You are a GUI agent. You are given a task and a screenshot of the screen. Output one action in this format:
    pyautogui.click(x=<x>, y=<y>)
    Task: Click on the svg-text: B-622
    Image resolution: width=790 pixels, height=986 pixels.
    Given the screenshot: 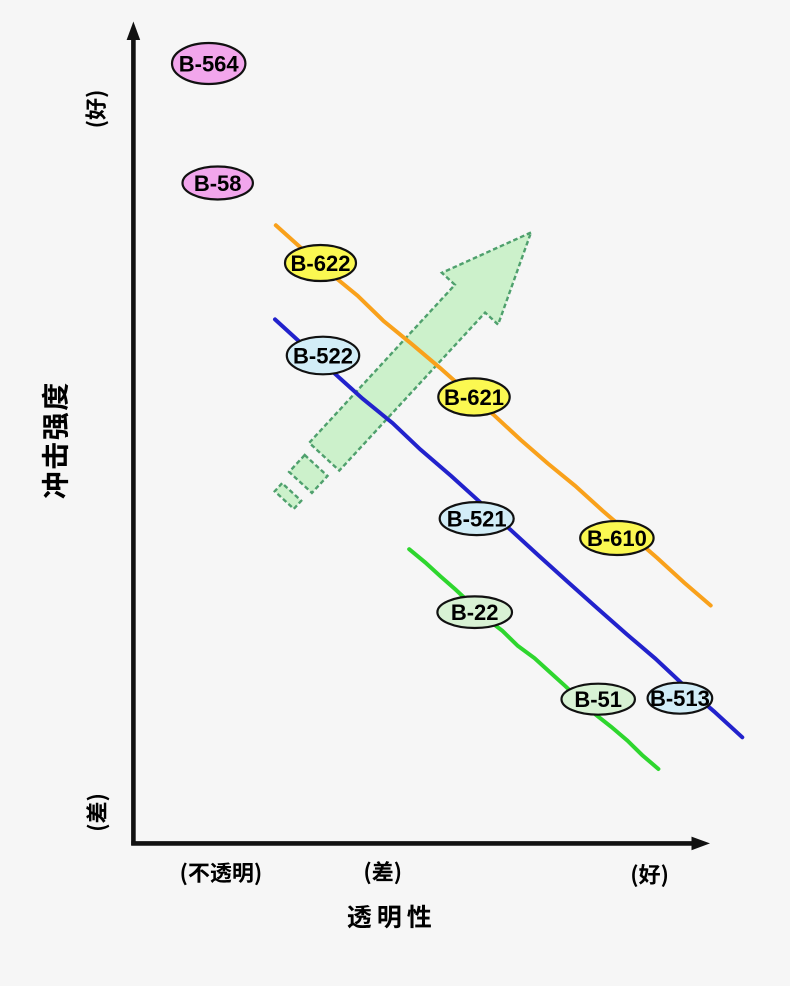 What is the action you would take?
    pyautogui.click(x=321, y=263)
    